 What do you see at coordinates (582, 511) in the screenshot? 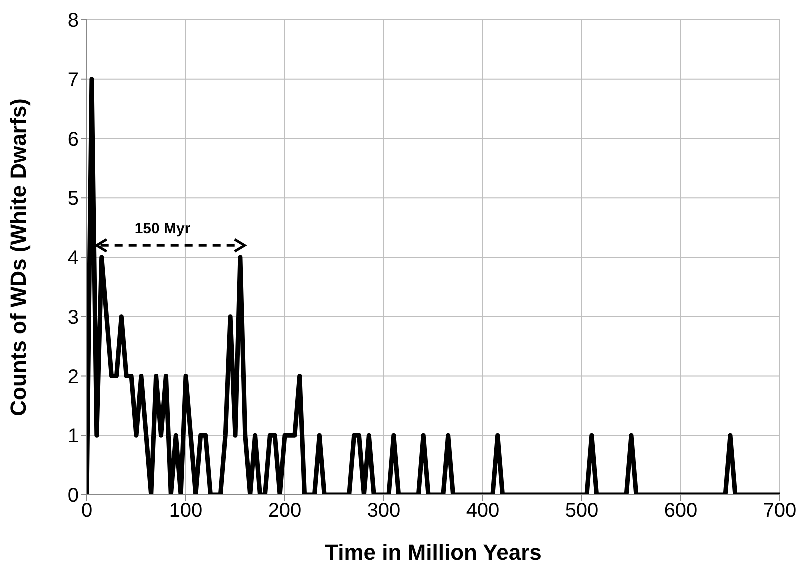
I see `x-tick-label: 500` at bounding box center [582, 511].